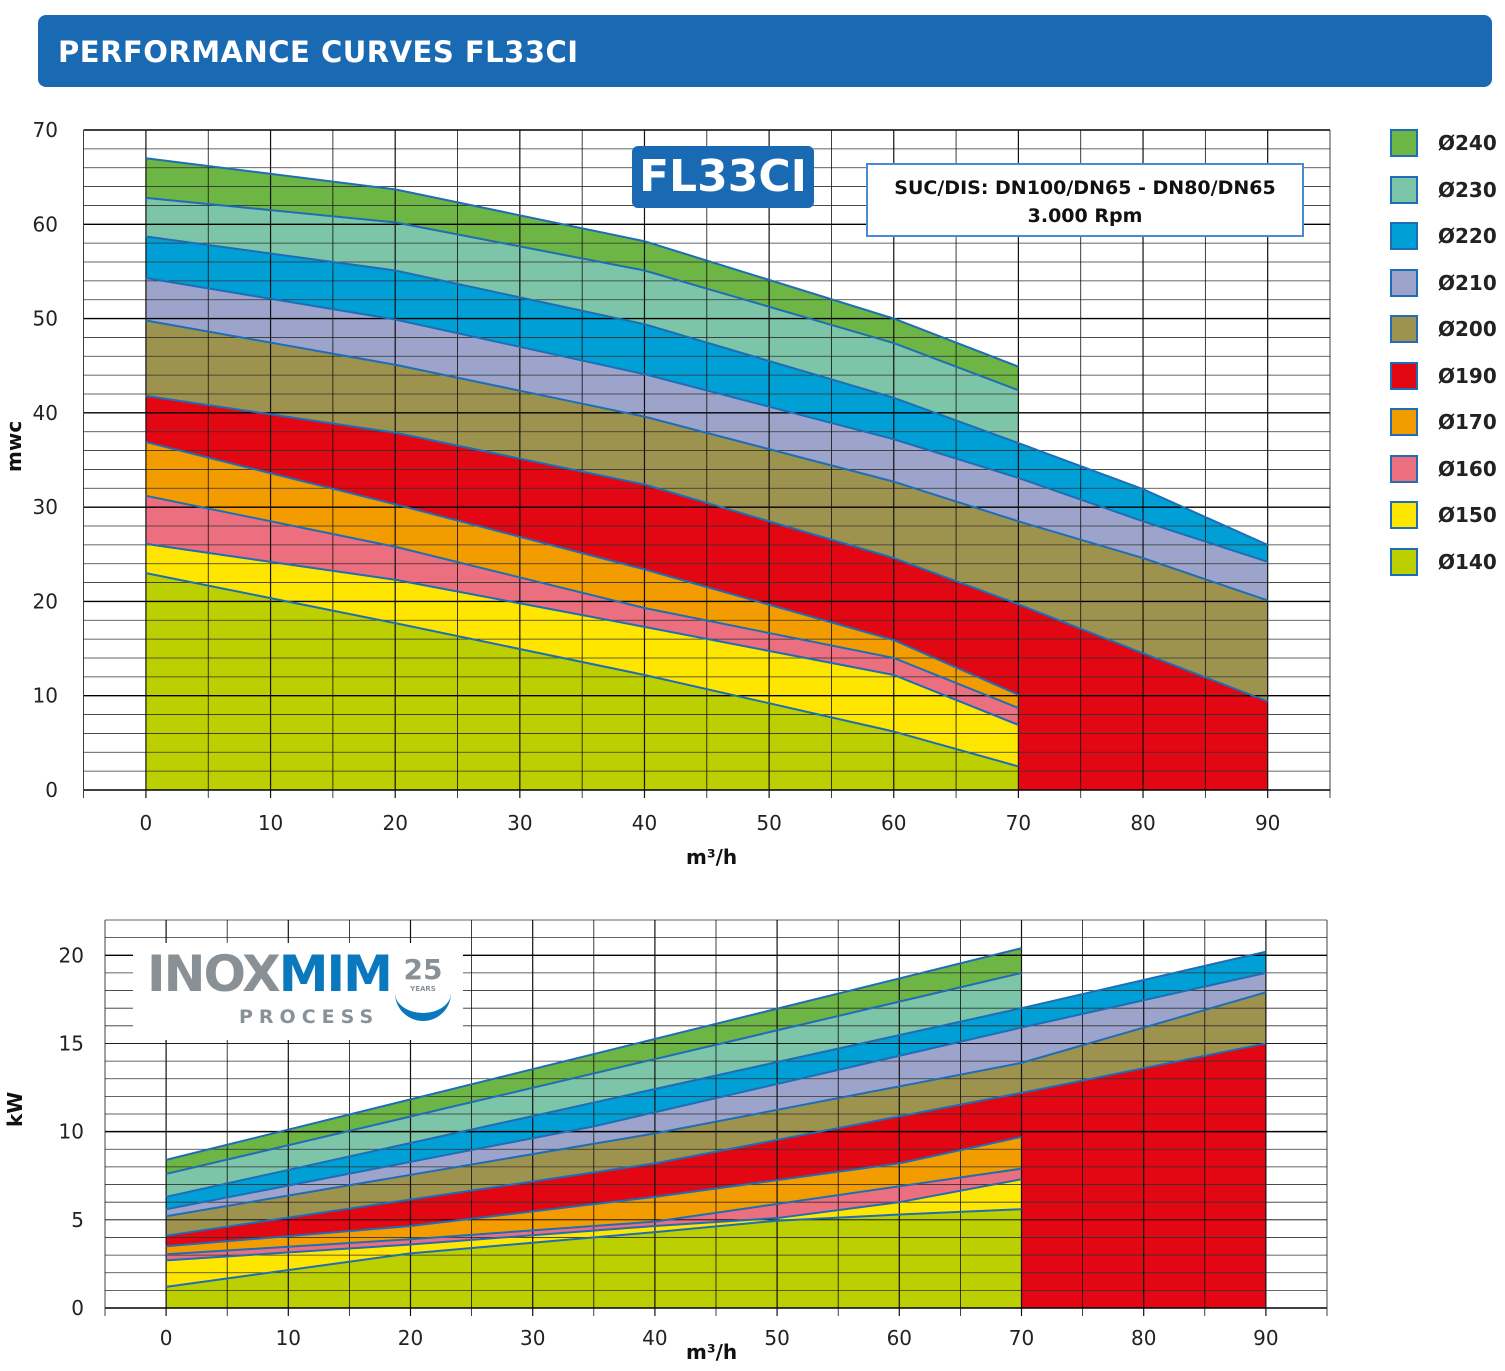 The width and height of the screenshot is (1505, 1371). What do you see at coordinates (45, 413) in the screenshot?
I see `y-tick-label: 40` at bounding box center [45, 413].